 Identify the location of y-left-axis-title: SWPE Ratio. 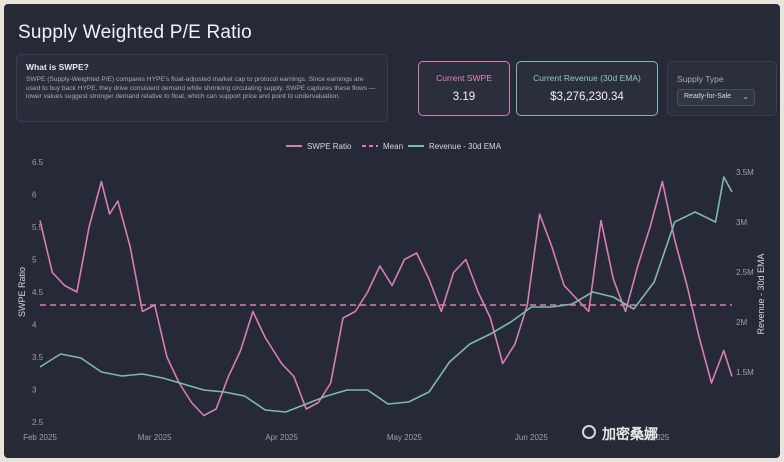
(22, 292).